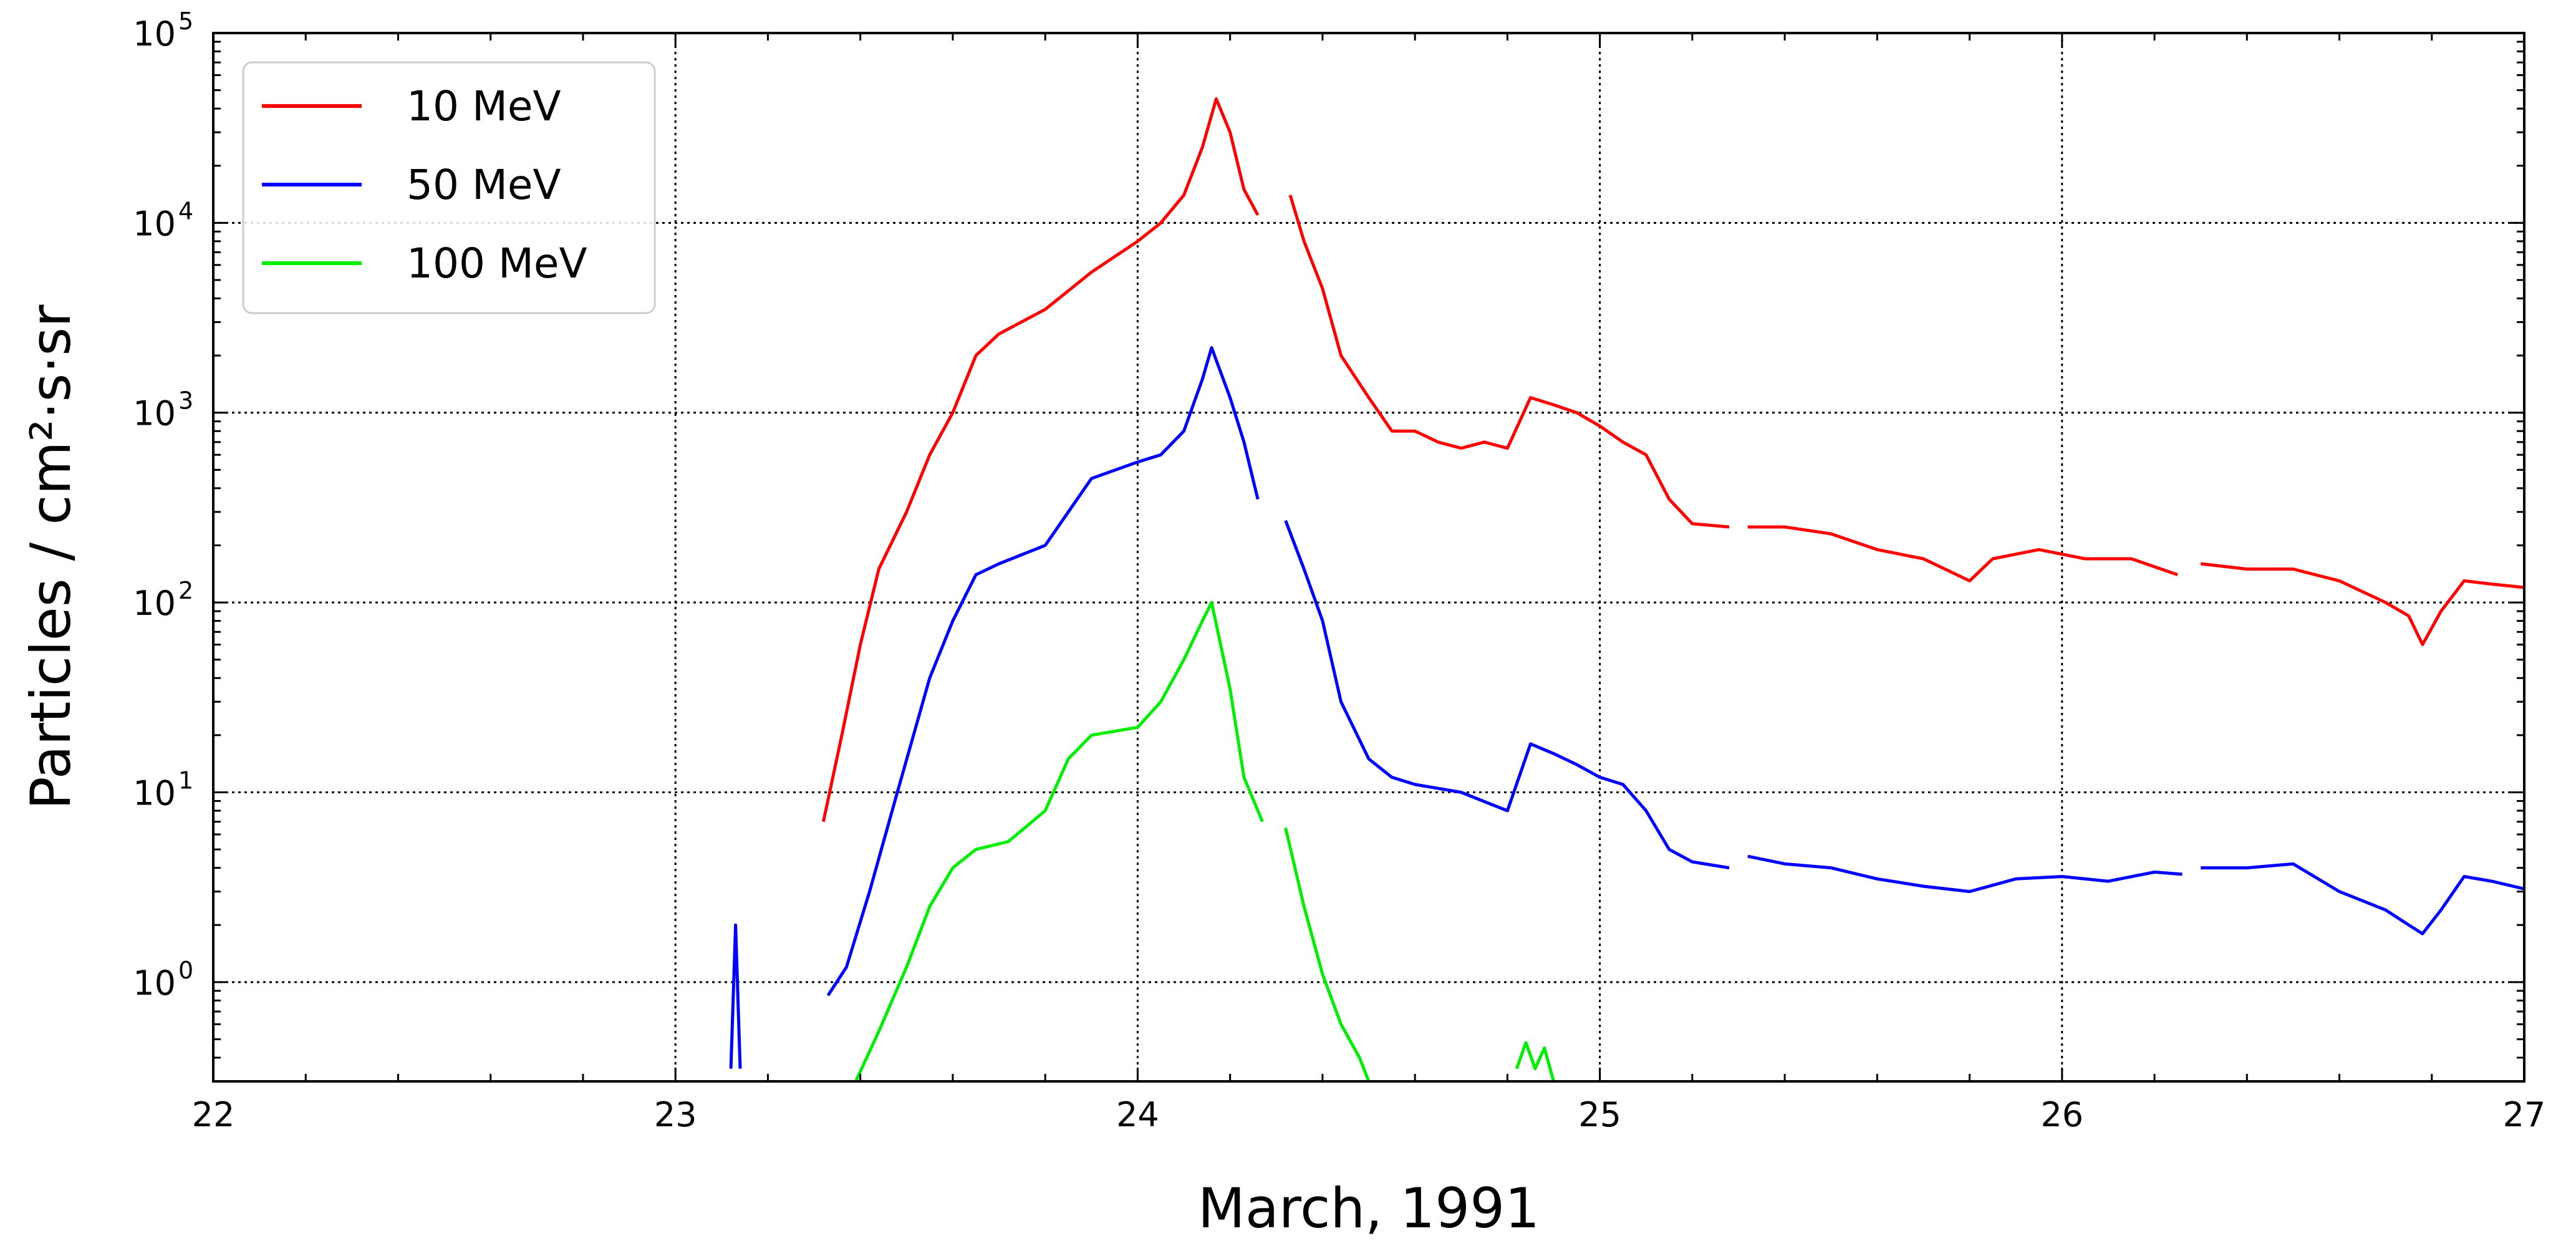 This screenshot has height=1251, width=2576. I want to click on x-tick-label: 25, so click(1599, 1114).